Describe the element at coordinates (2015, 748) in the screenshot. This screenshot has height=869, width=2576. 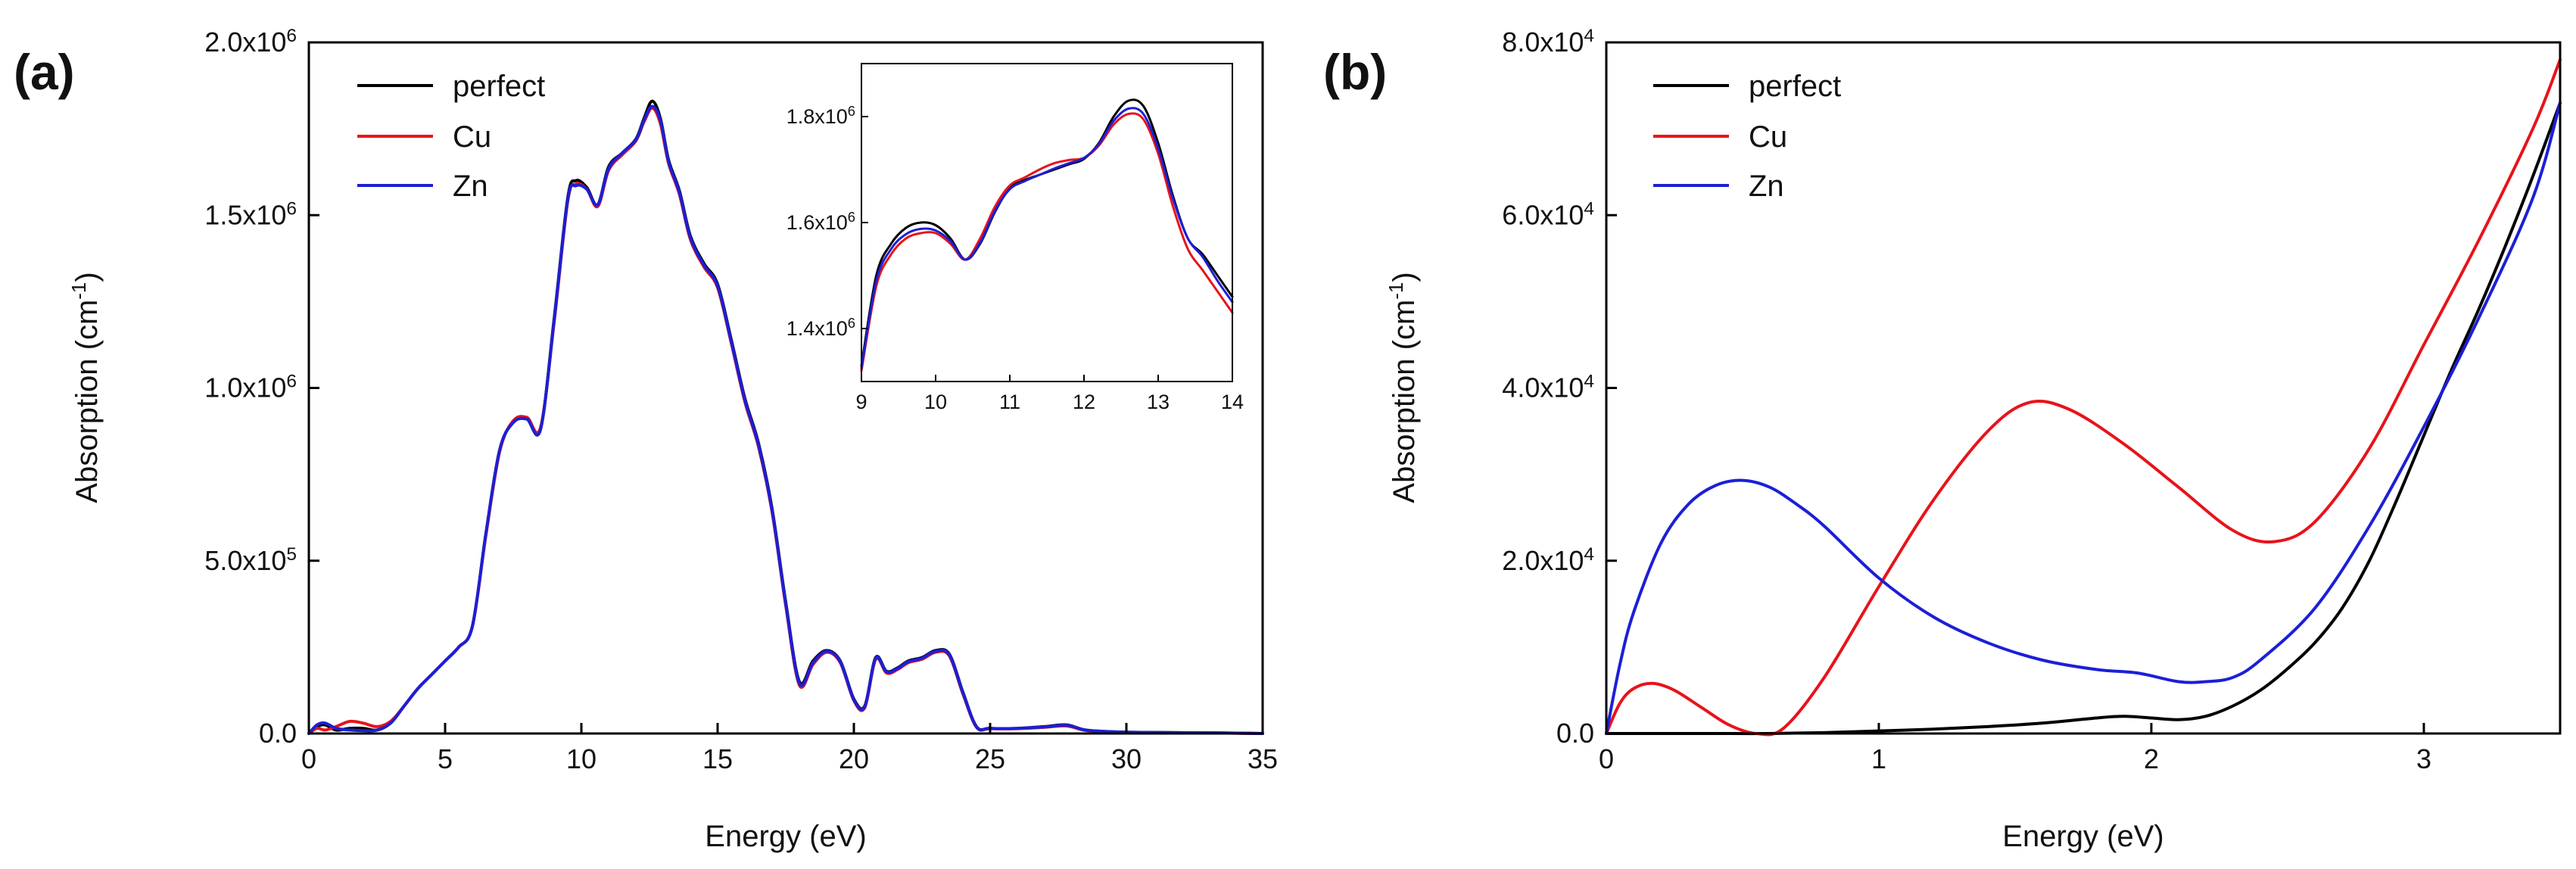
I see `panel-b-xticks: 0 1 2 3` at that location.